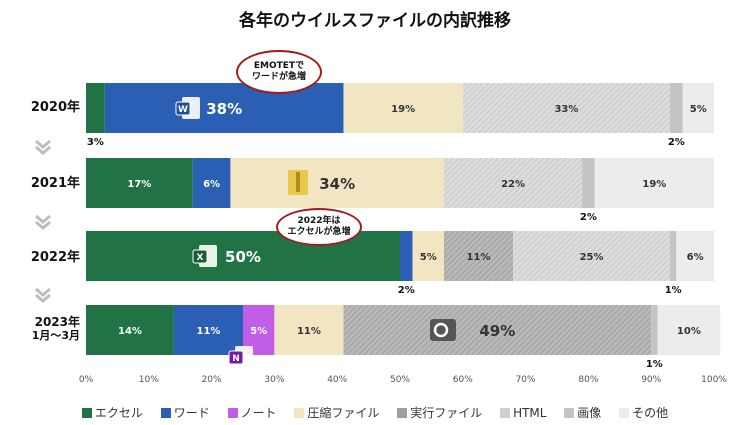 This screenshot has width=750, height=425. What do you see at coordinates (402, 413) in the screenshot?
I see `legend-swatch-executable` at bounding box center [402, 413].